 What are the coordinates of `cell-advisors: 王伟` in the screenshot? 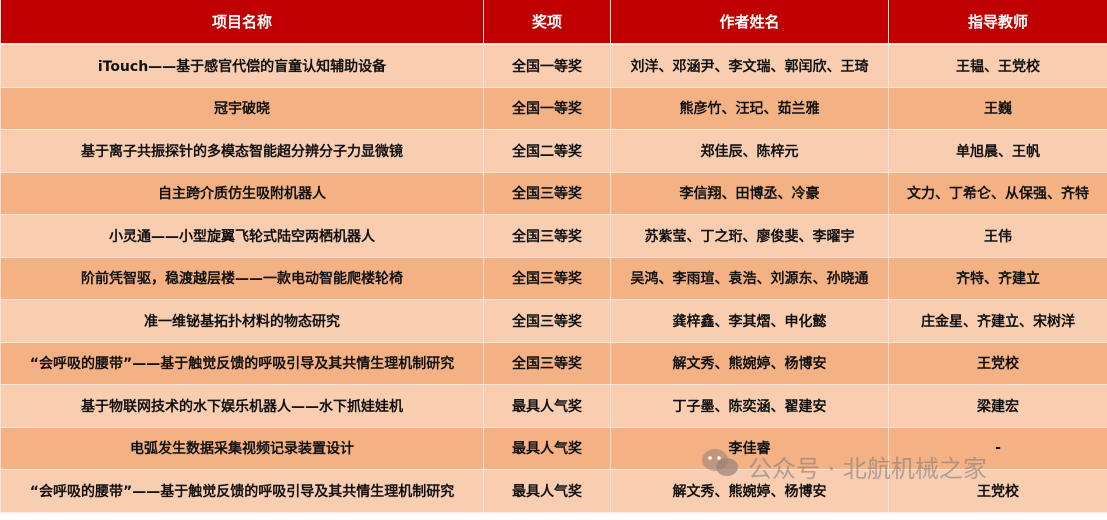 It's located at (997, 236).